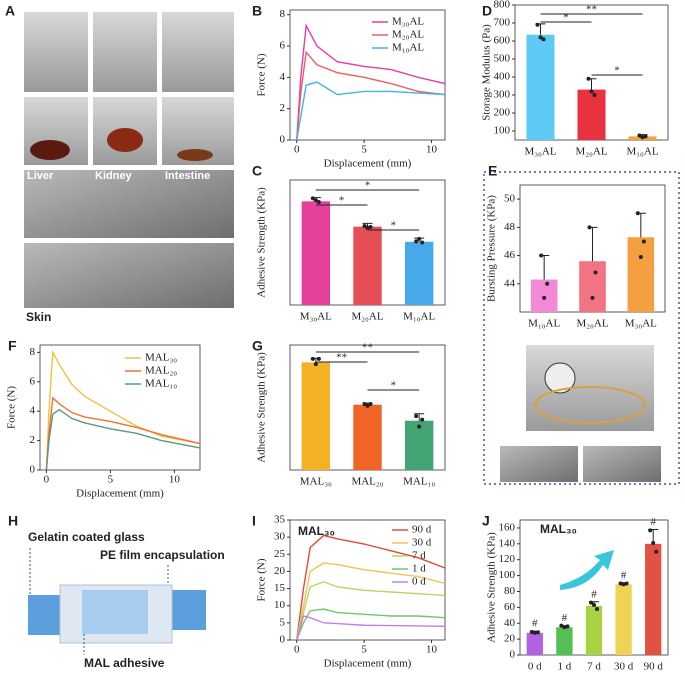  Describe the element at coordinates (422, 530) in the screenshot. I see `legend-label: 90 d` at that location.